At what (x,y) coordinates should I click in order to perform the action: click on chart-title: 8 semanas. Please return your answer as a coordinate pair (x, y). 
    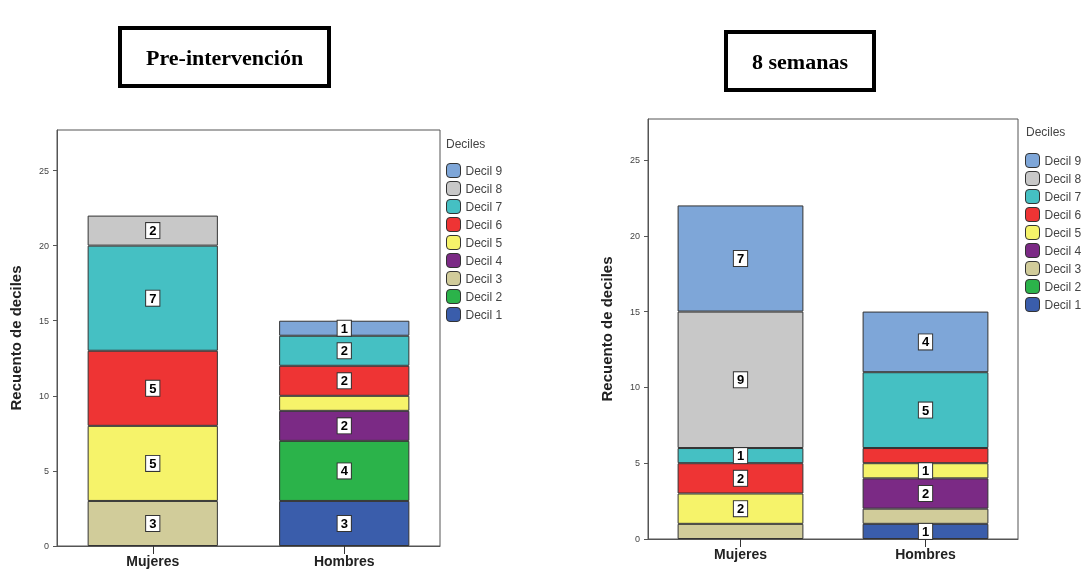
    Looking at the image, I should click on (800, 61).